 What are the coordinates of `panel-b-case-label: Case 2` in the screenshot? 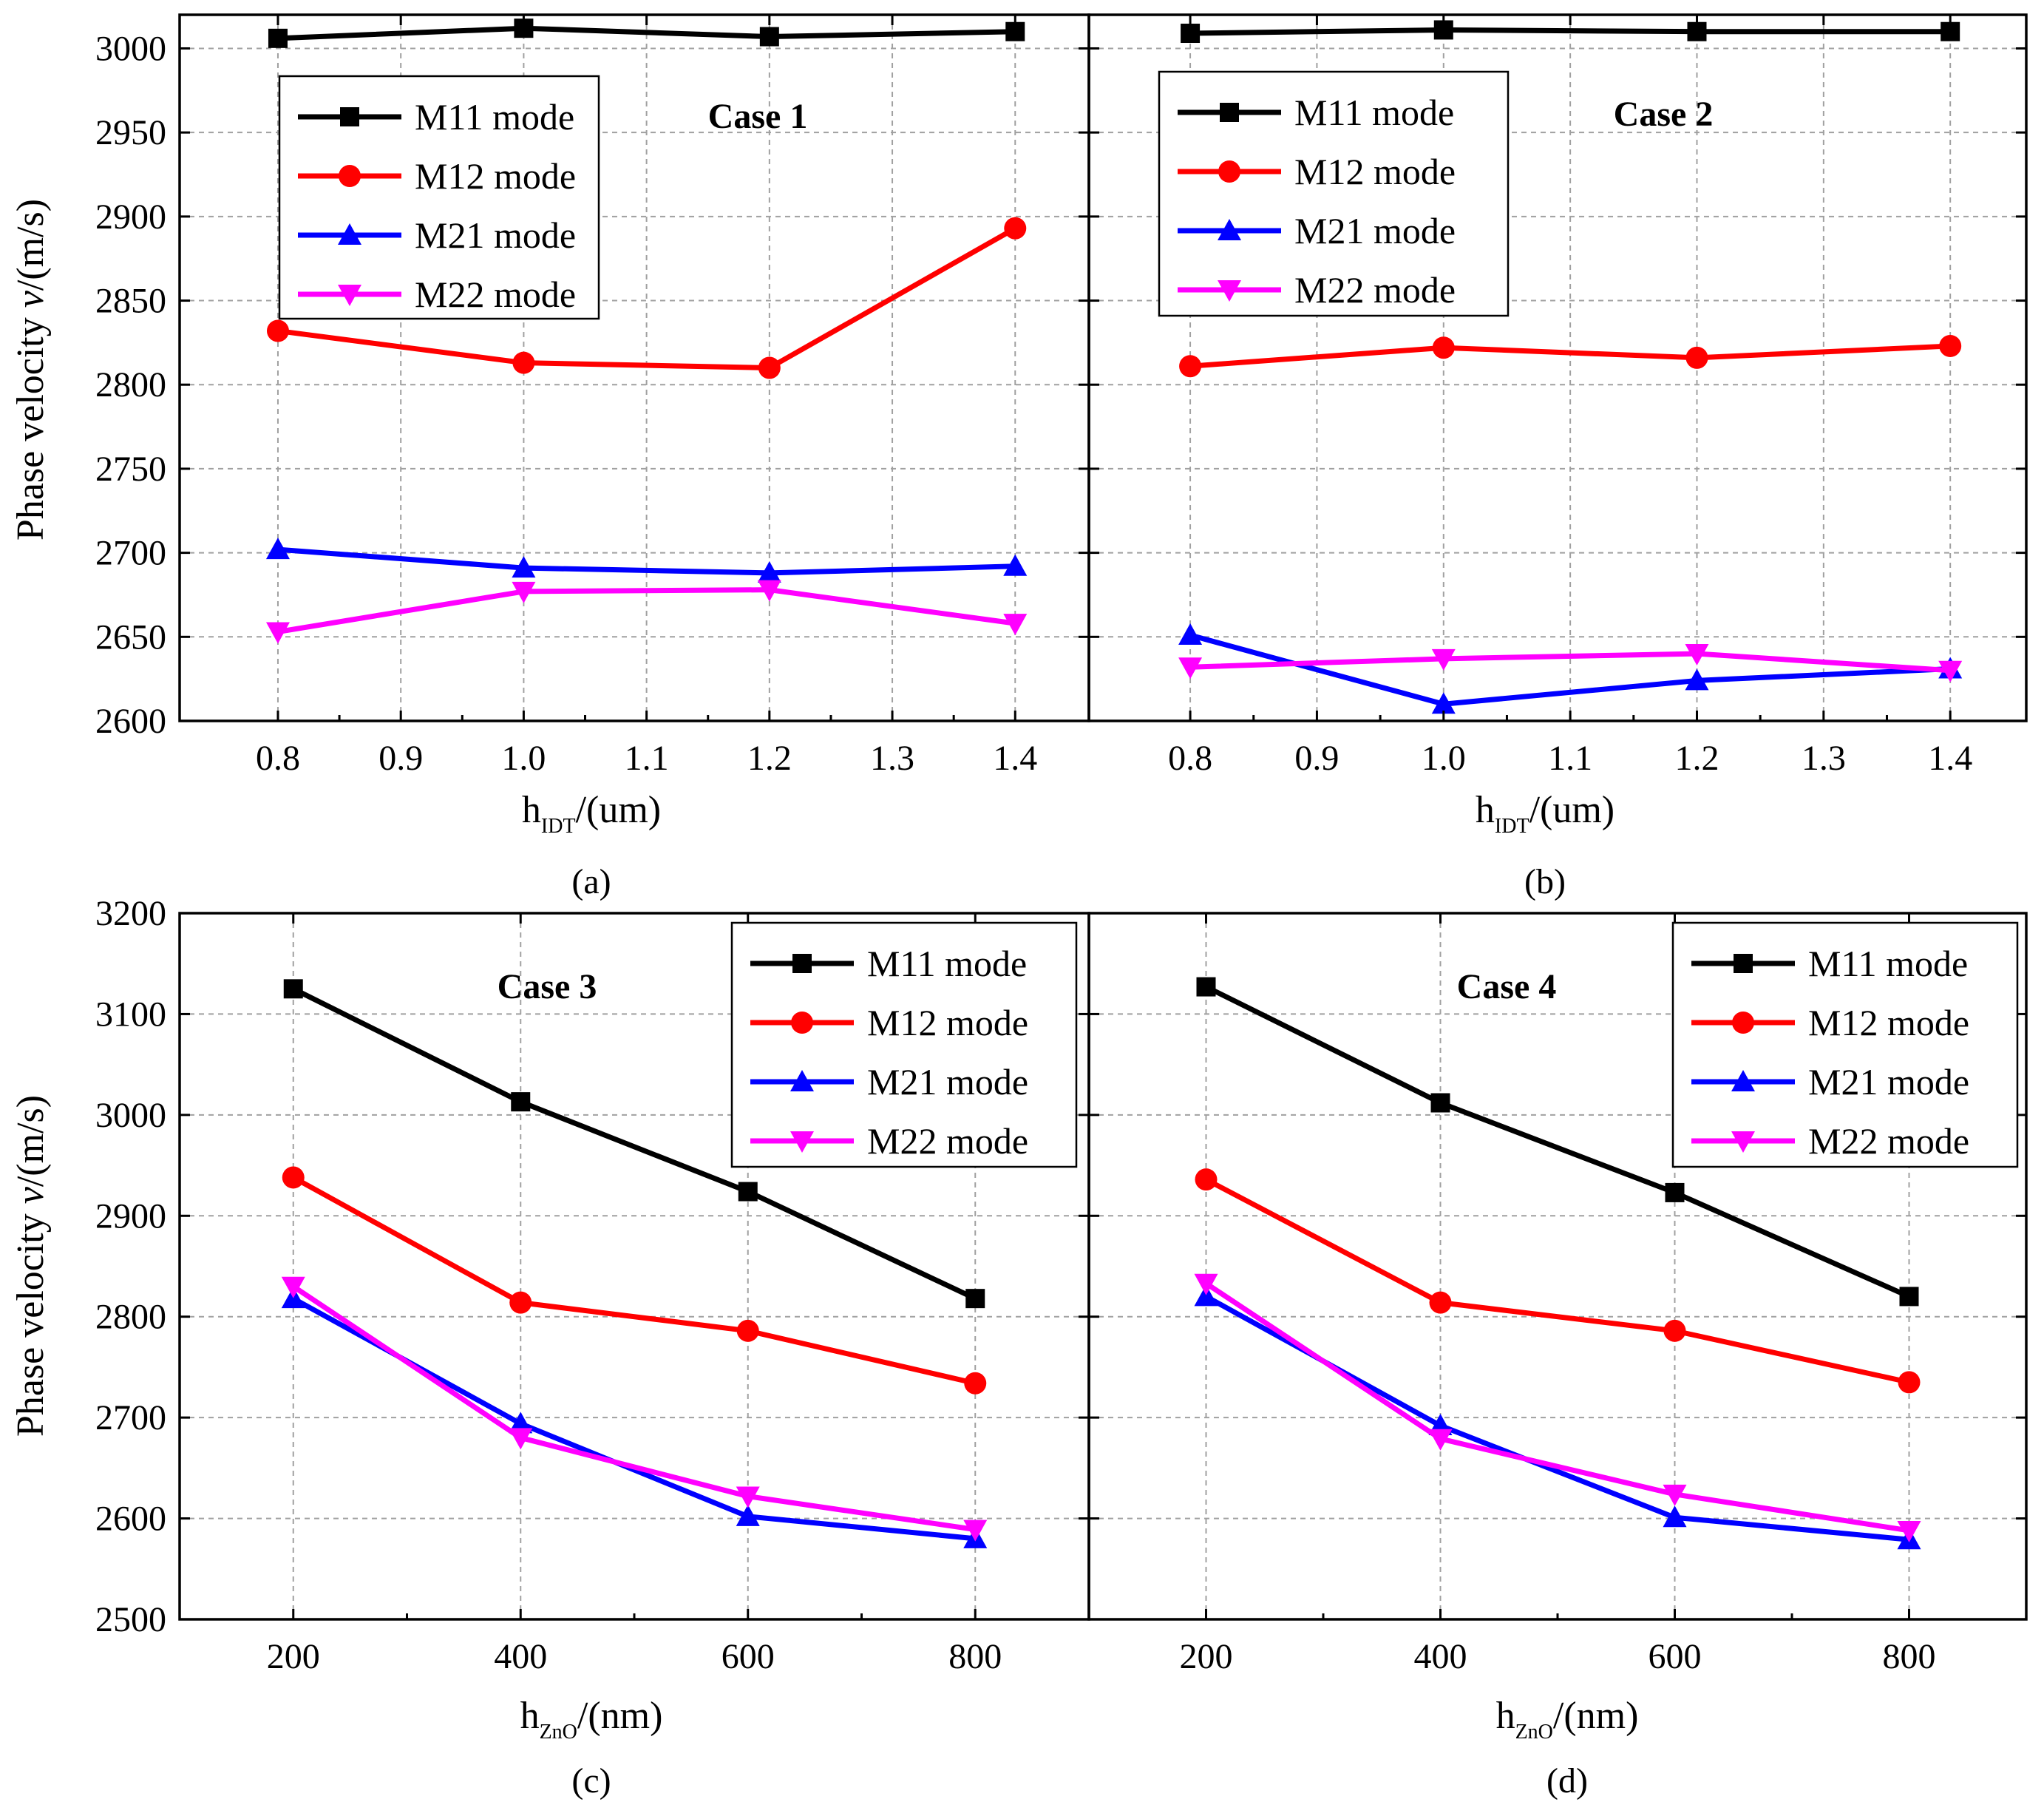 It's located at (1664, 115).